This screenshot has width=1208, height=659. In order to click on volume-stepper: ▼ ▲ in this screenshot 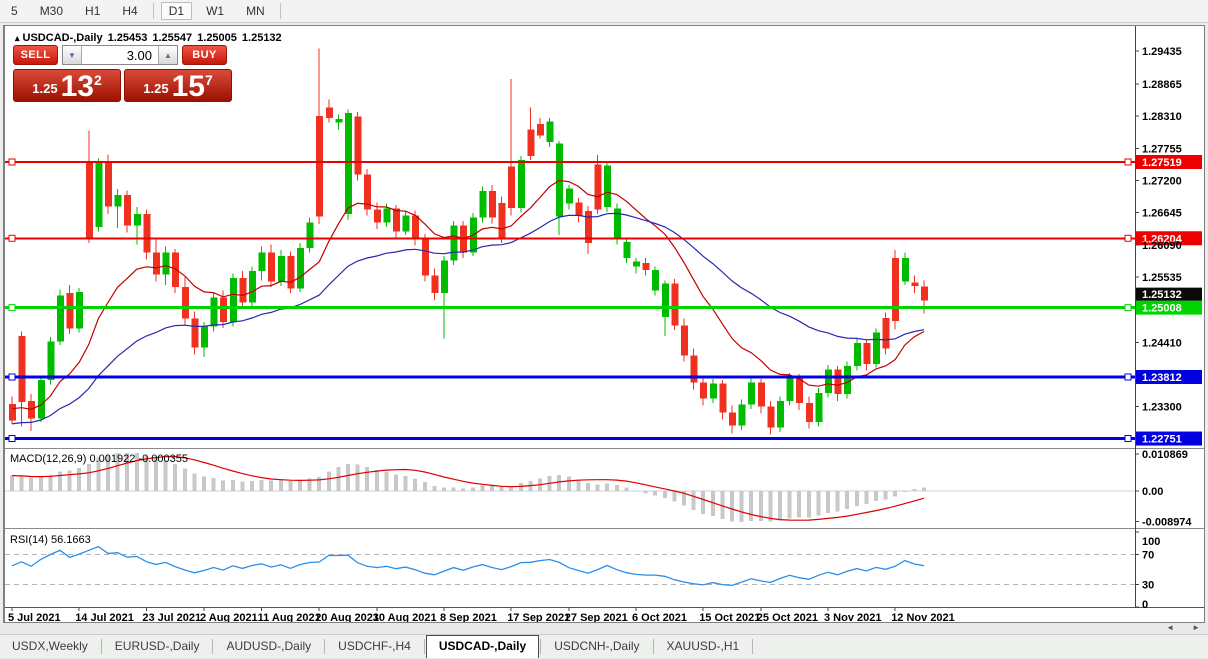, I will do `click(120, 55)`.